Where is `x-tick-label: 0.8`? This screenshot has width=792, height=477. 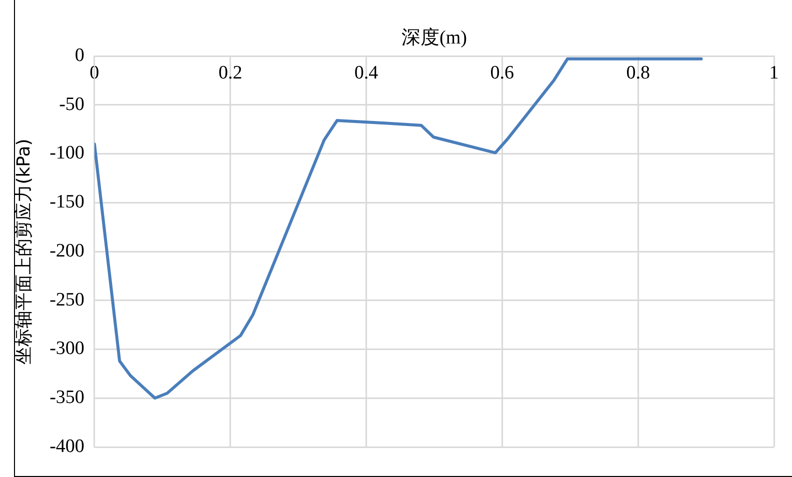 x-tick-label: 0.8 is located at coordinates (638, 73).